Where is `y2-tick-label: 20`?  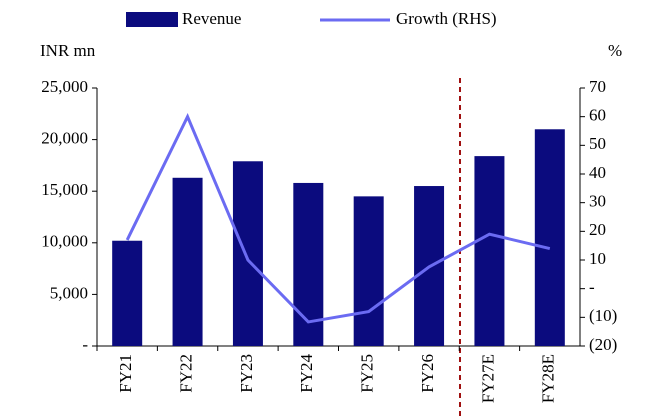
y2-tick-label: 20 is located at coordinates (597, 229).